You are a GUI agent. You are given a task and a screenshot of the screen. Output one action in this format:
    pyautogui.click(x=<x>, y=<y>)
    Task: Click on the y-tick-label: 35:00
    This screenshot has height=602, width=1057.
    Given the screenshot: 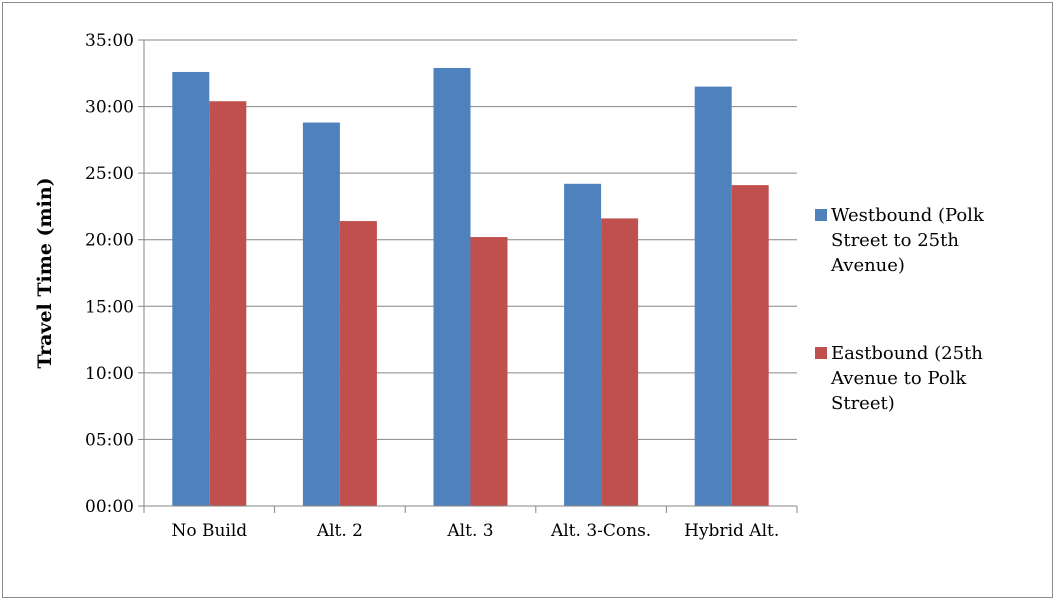 What is the action you would take?
    pyautogui.click(x=109, y=41)
    